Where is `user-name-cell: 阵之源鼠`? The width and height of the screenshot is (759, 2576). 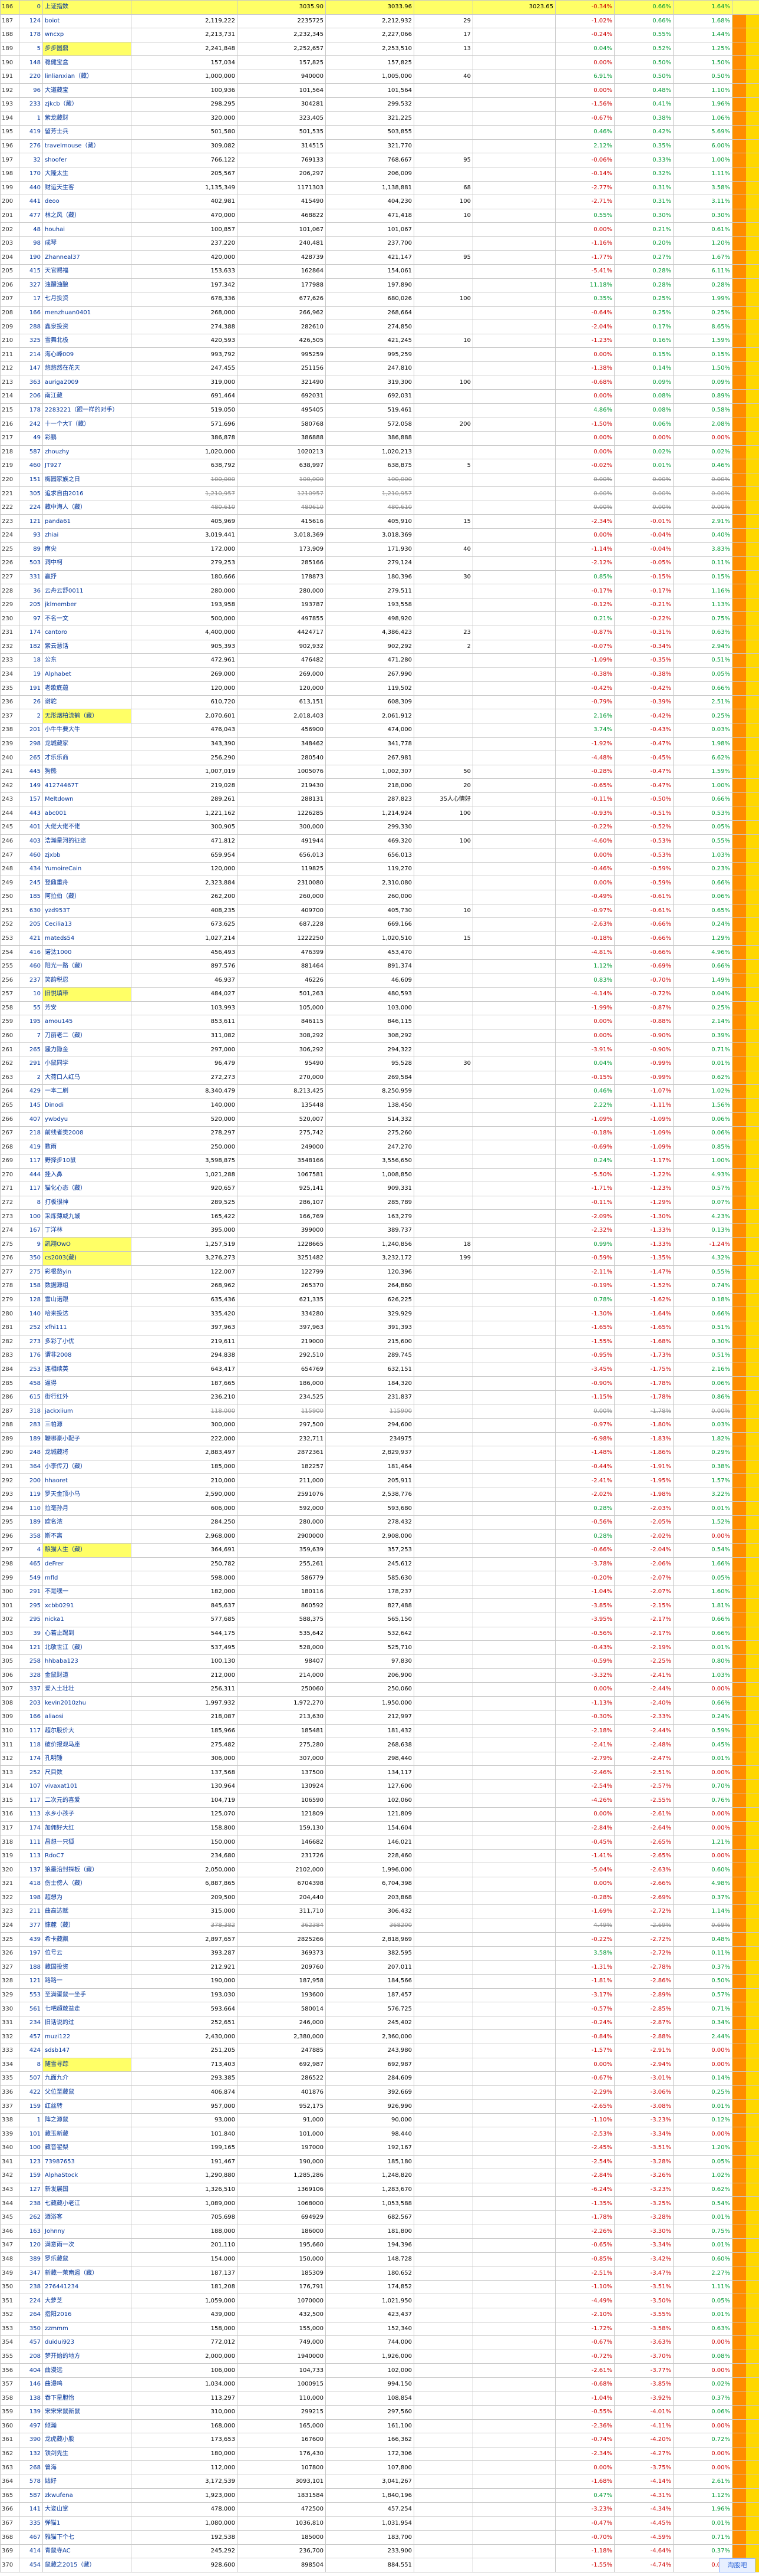 user-name-cell: 阵之源鼠 is located at coordinates (86, 2121).